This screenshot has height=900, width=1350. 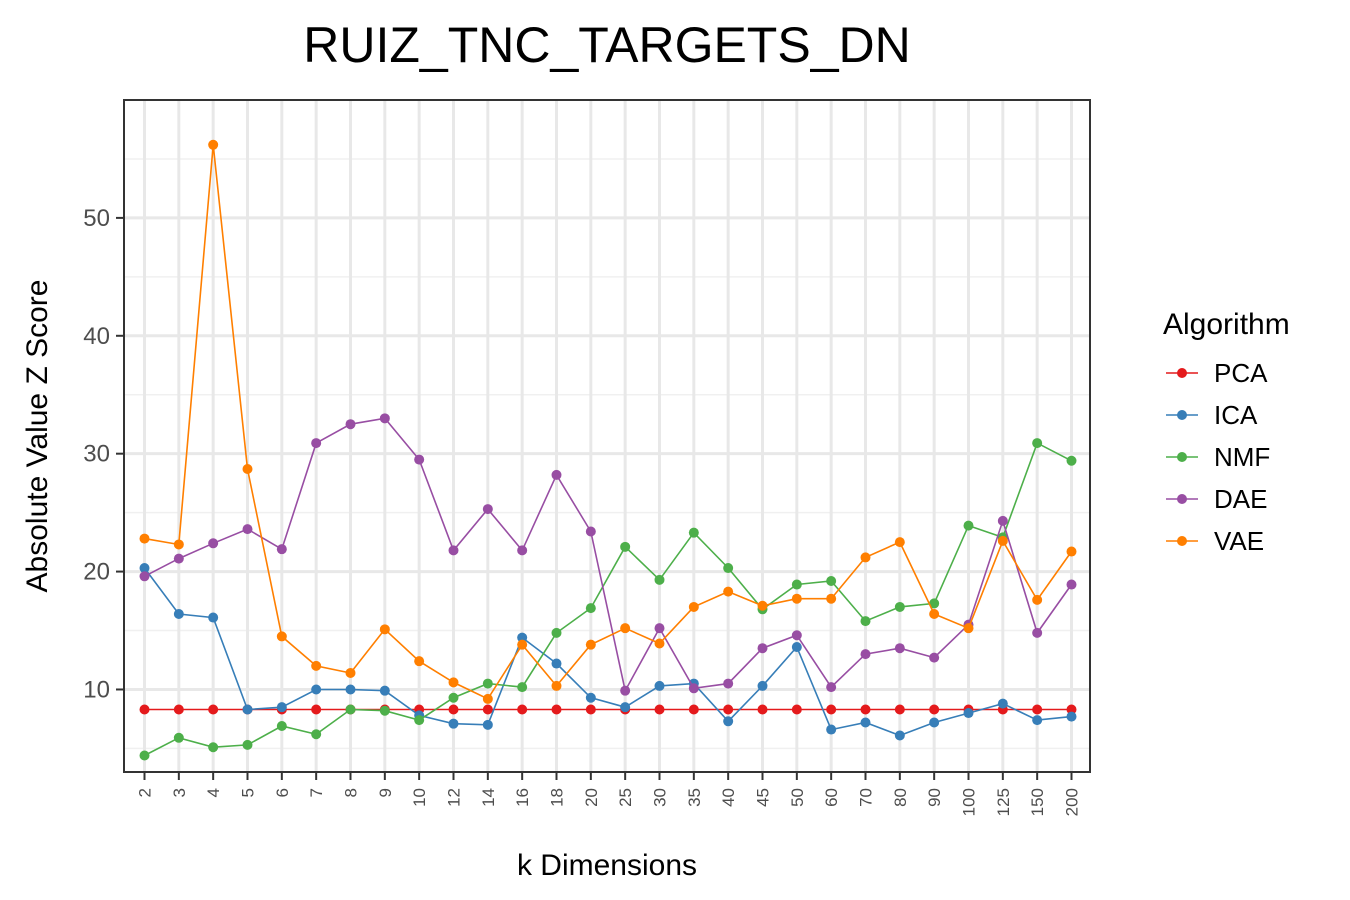 I want to click on y-tick-label: 30, so click(x=96, y=454).